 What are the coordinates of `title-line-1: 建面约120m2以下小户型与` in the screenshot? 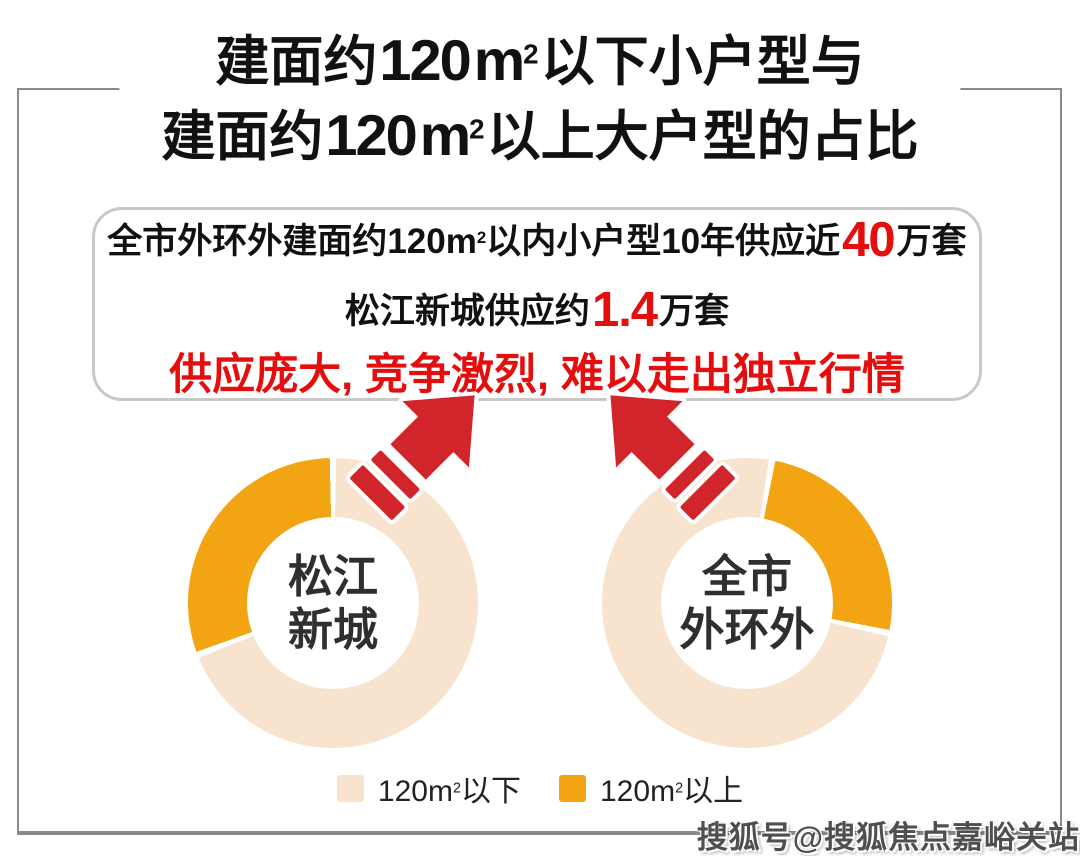 It's located at (539, 61).